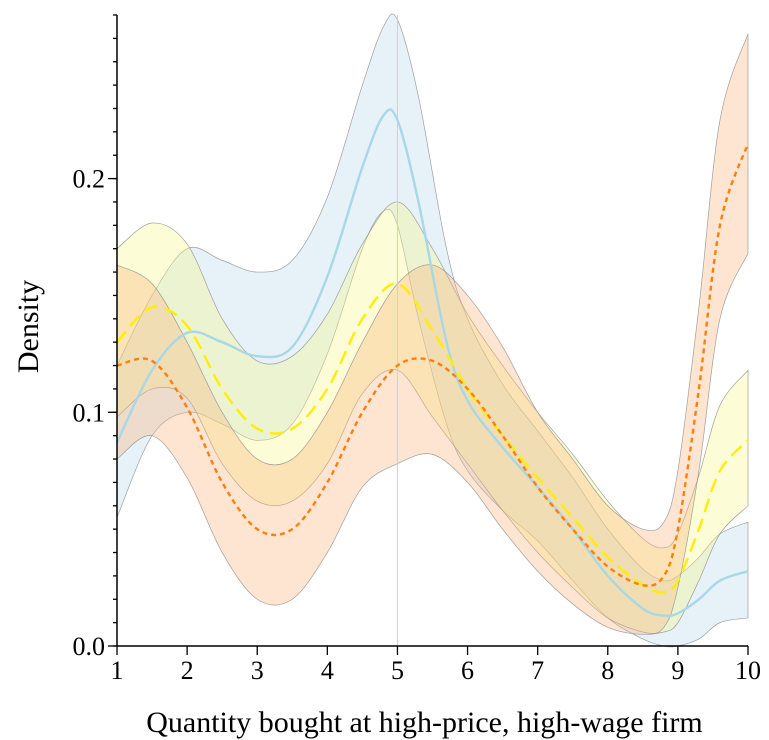  I want to click on x-tick-label: 8, so click(607, 670).